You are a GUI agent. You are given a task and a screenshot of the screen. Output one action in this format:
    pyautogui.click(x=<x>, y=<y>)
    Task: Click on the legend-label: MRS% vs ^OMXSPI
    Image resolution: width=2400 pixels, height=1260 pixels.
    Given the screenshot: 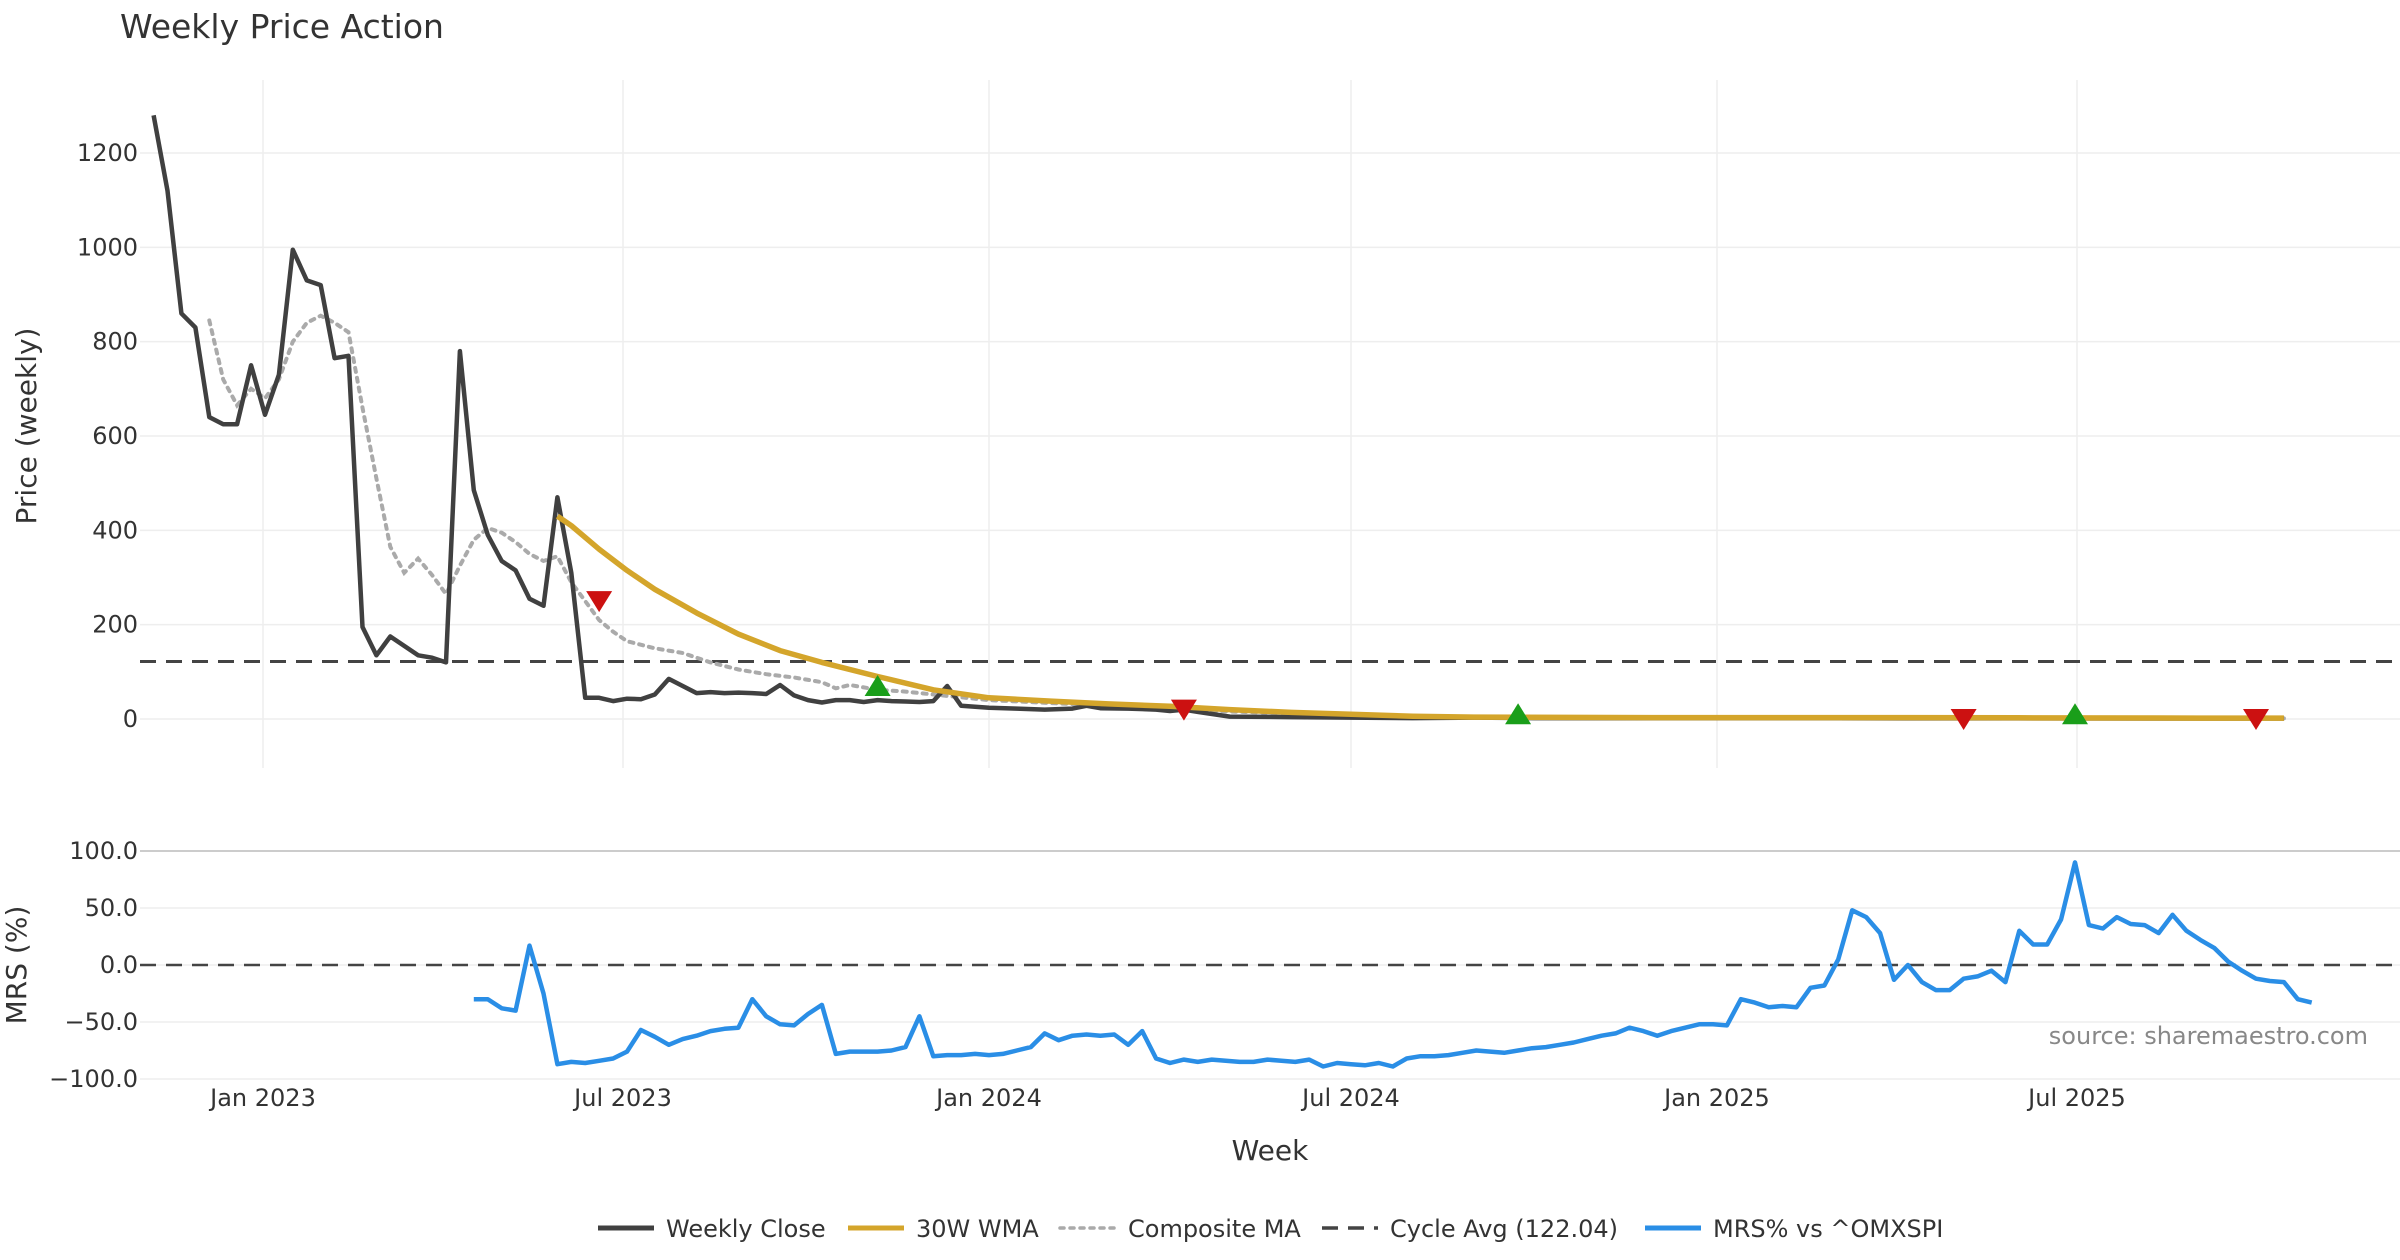 What is the action you would take?
    pyautogui.click(x=1828, y=1229)
    